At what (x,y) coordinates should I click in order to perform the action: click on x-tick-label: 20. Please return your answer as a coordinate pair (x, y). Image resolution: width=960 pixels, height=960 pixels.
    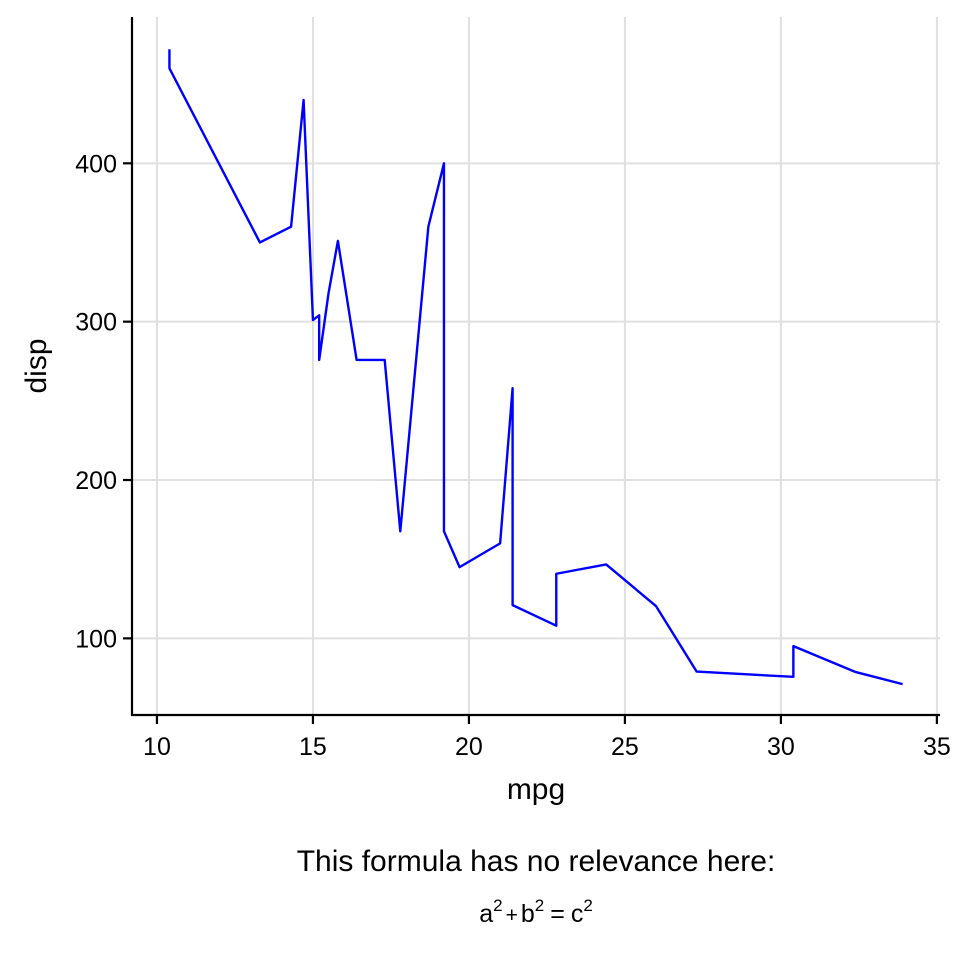
    Looking at the image, I should click on (469, 747).